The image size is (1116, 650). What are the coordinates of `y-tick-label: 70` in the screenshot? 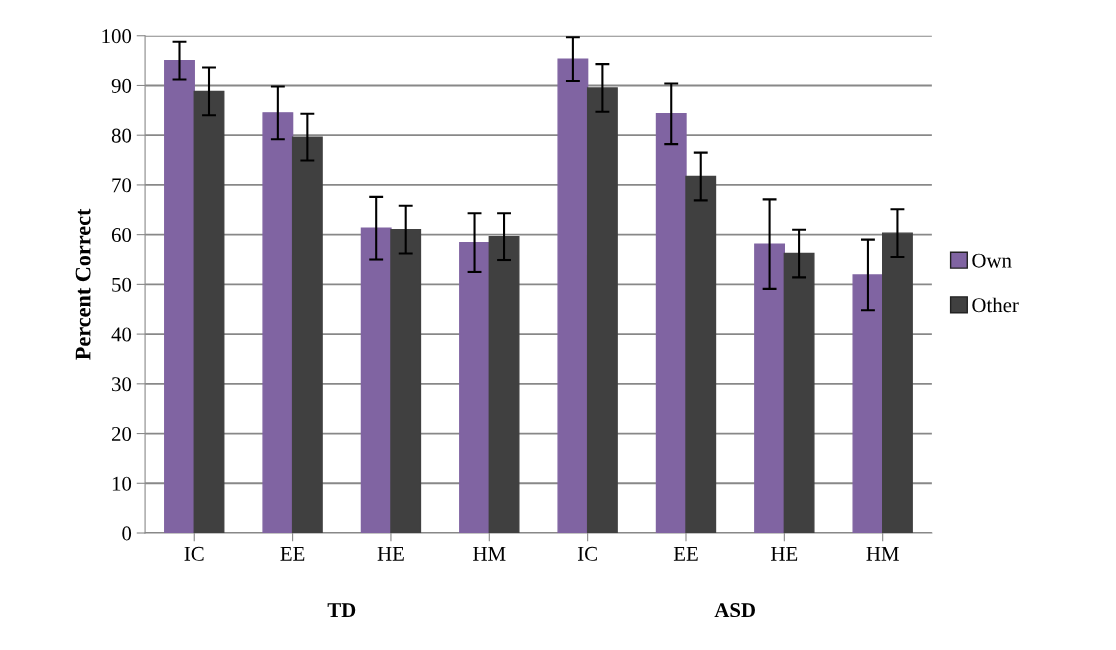 It's located at (122, 185).